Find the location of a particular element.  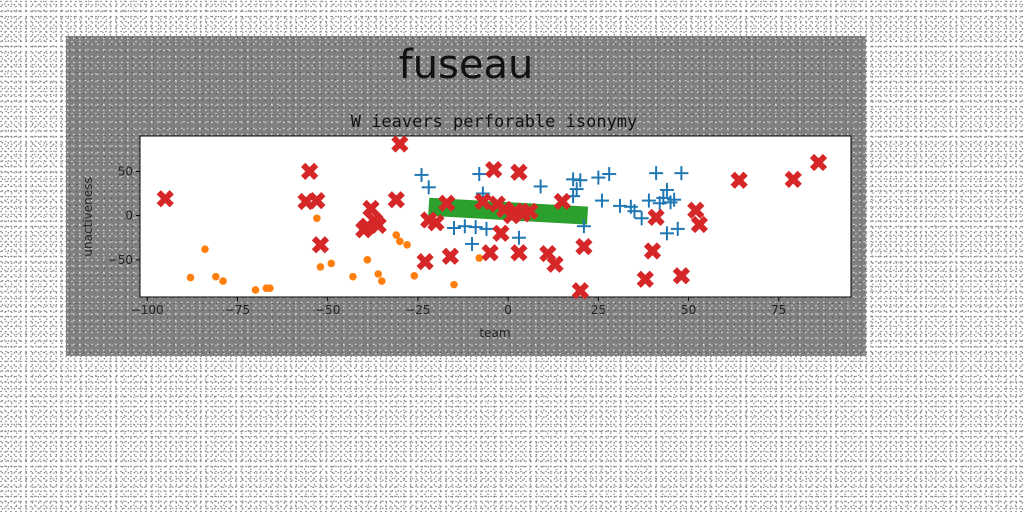

x-tick-label: −50 is located at coordinates (327, 310).